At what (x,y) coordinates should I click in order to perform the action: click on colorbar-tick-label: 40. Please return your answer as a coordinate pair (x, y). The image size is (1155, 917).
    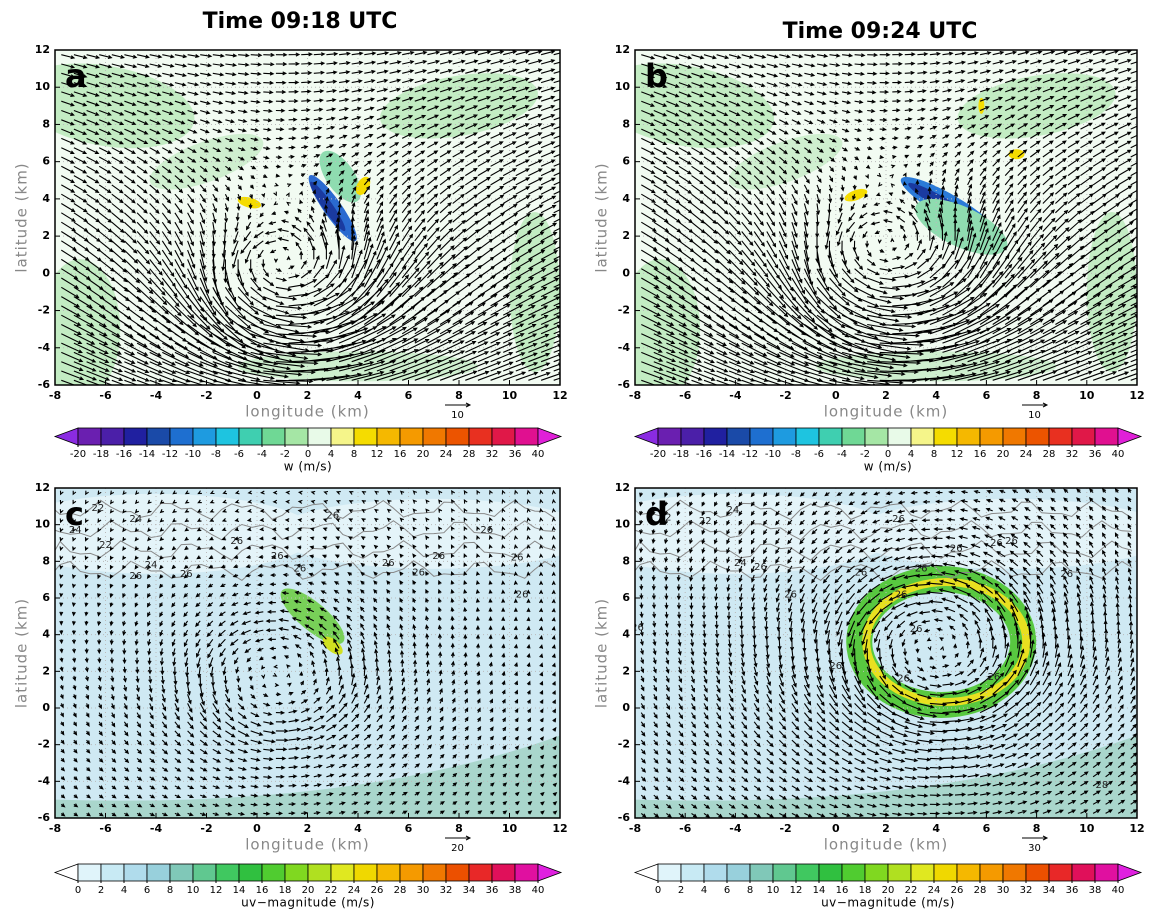
    Looking at the image, I should click on (538, 454).